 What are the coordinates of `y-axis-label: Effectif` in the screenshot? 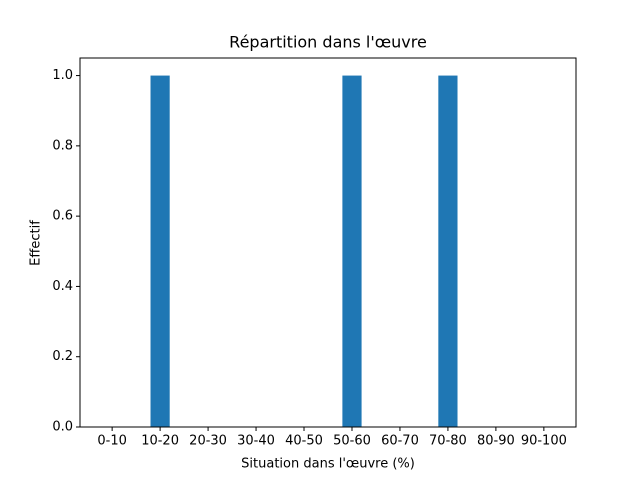 It's located at (36, 243).